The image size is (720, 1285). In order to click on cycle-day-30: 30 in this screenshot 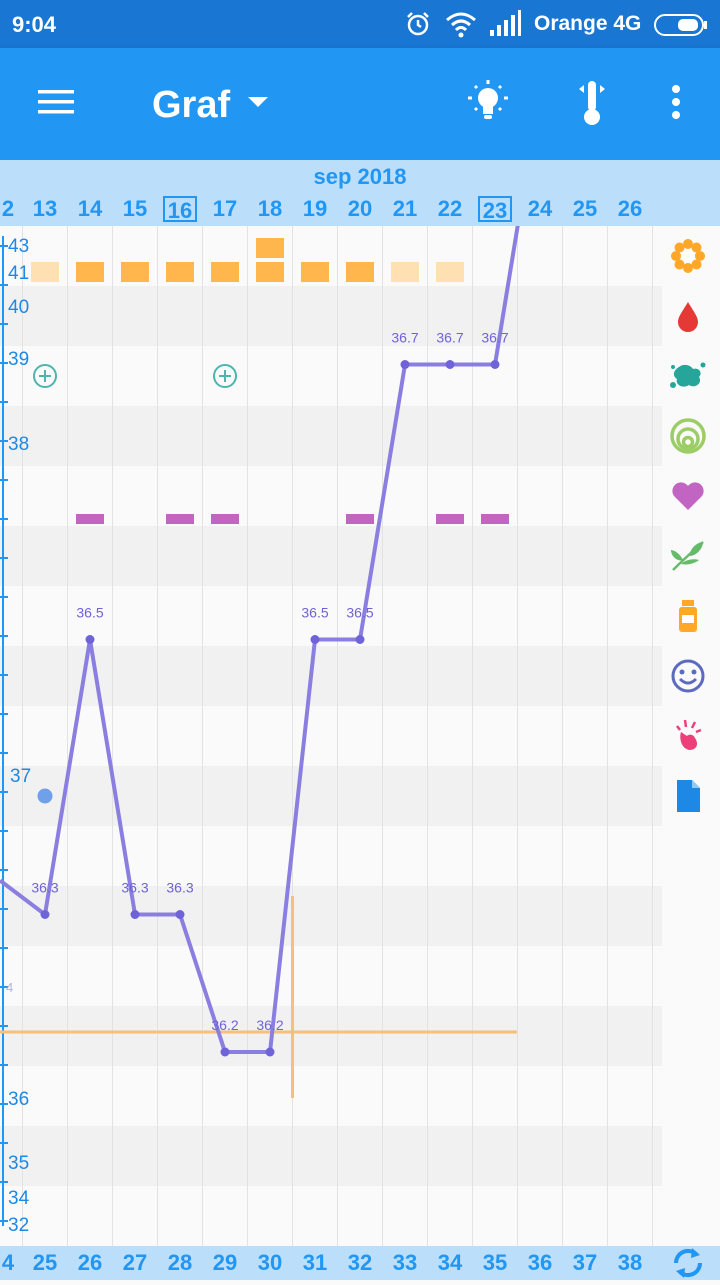, I will do `click(270, 1262)`.